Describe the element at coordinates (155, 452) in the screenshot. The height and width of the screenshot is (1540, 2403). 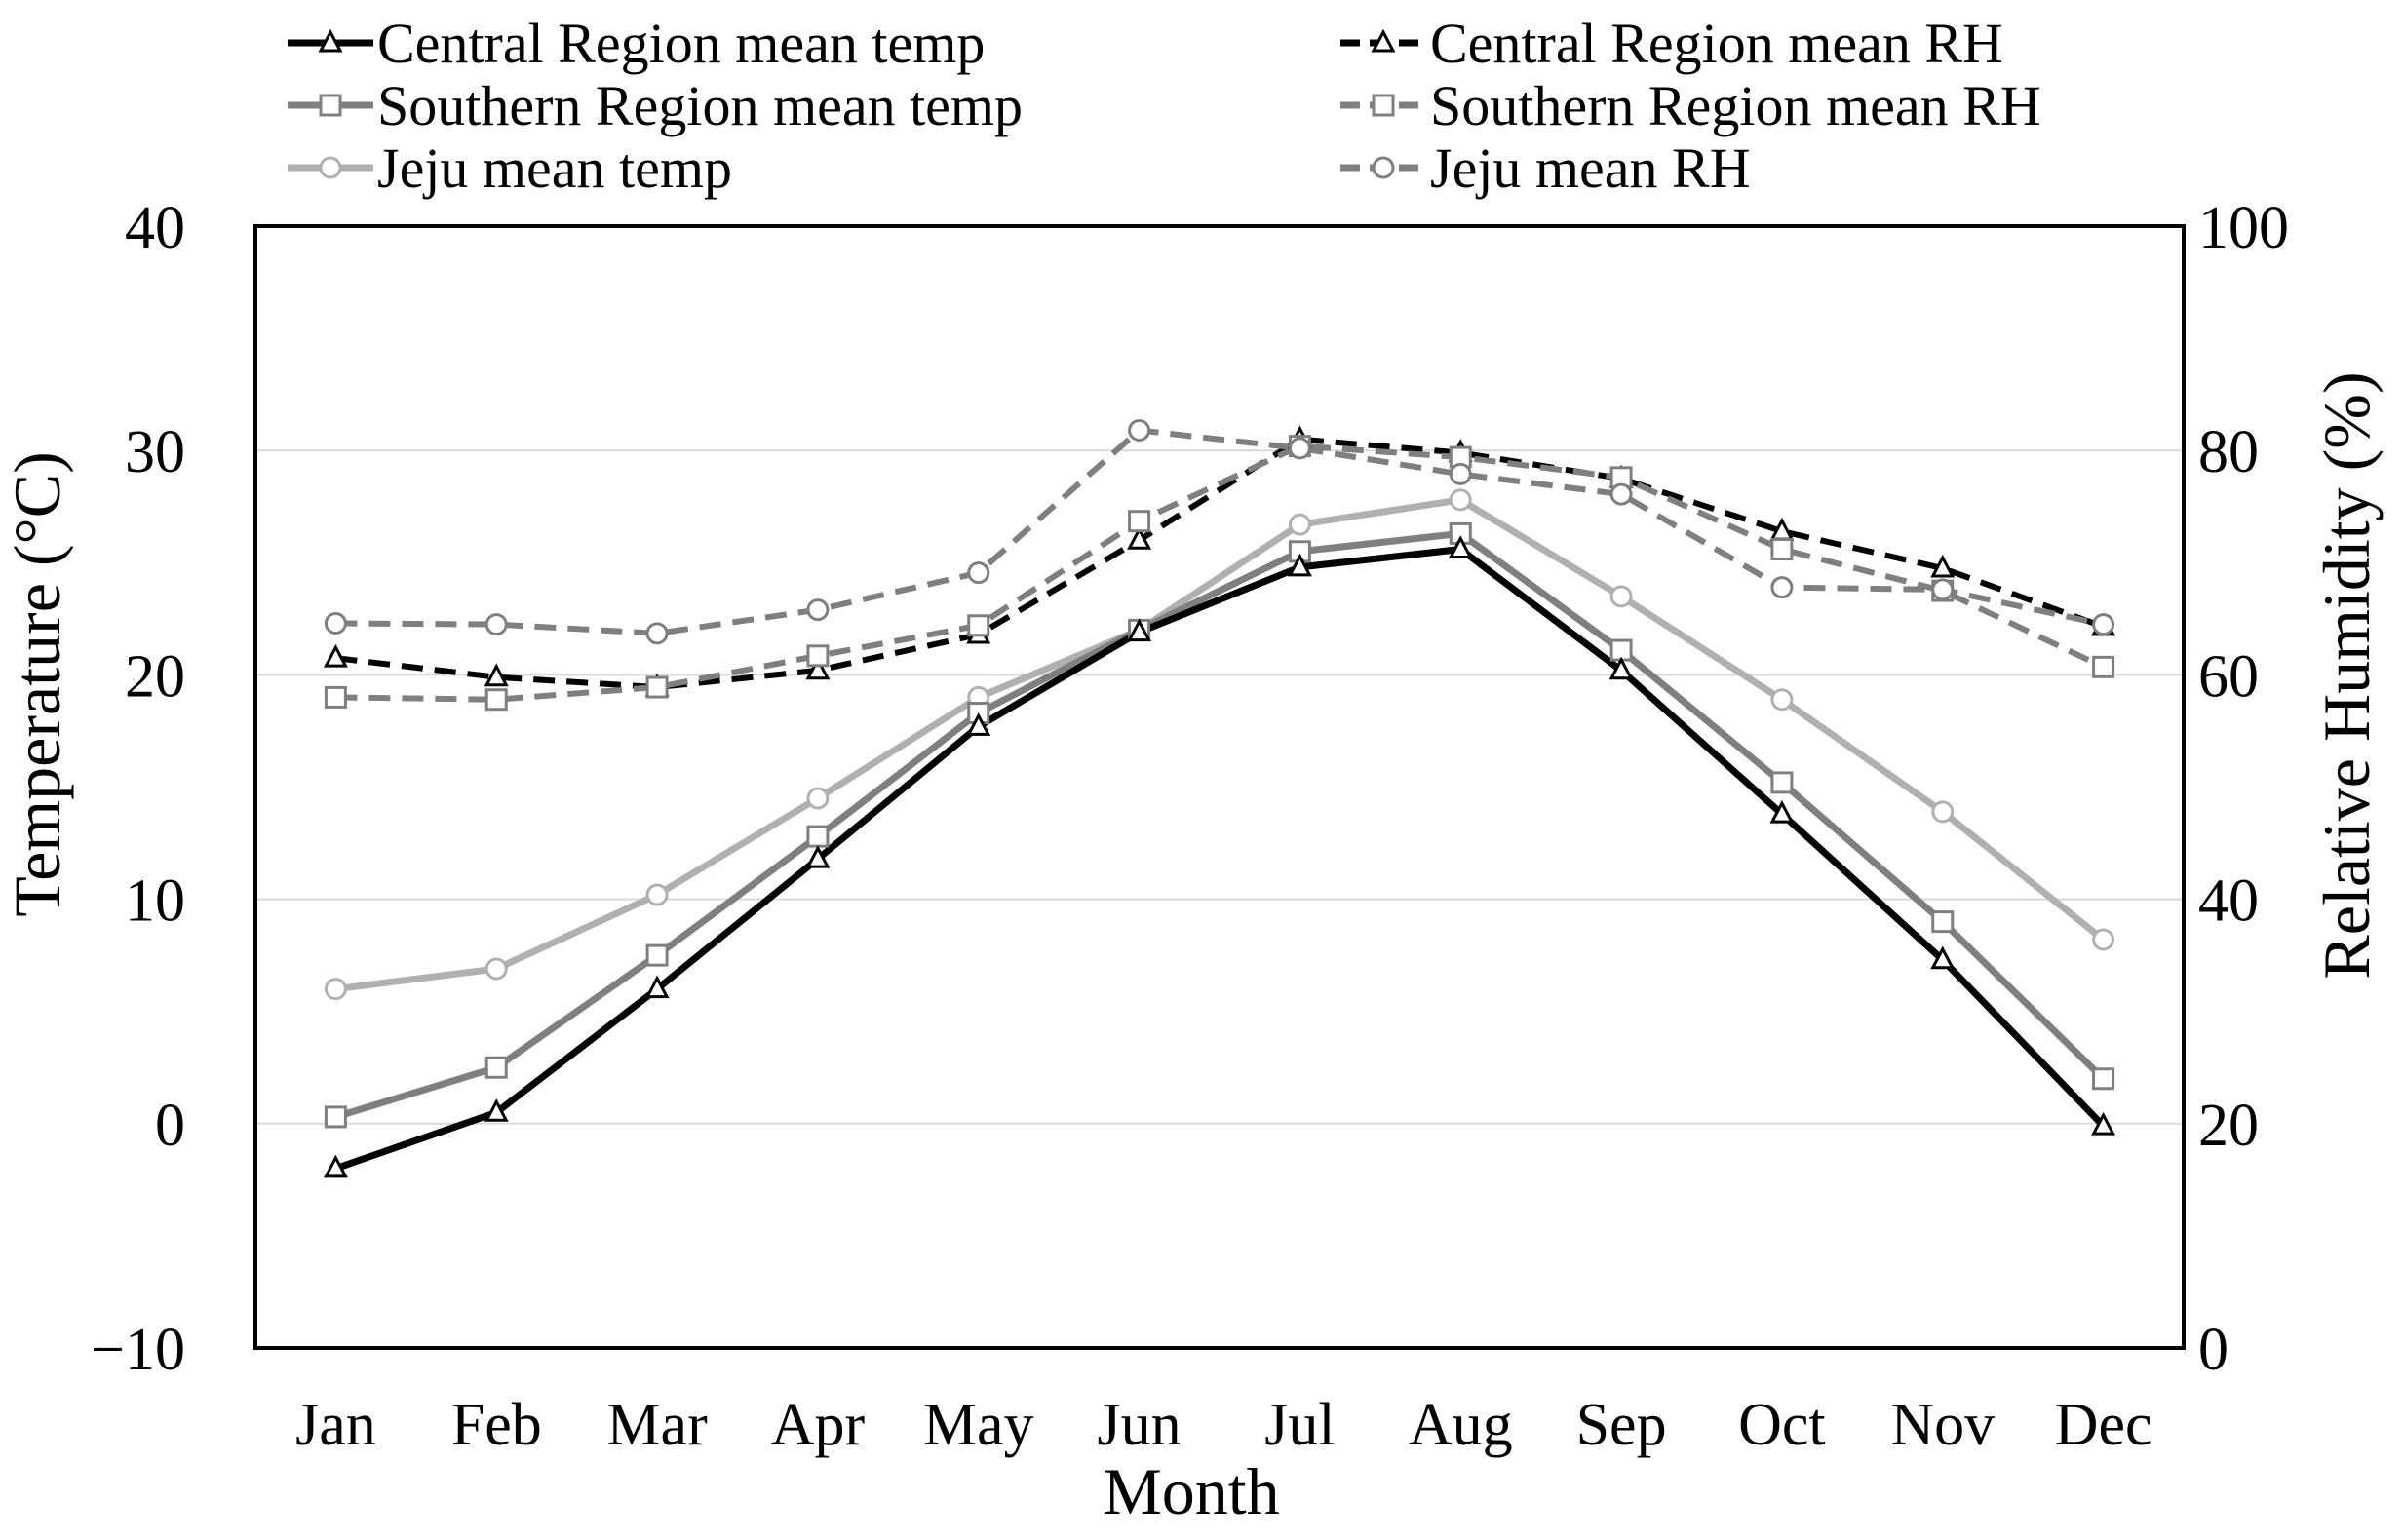
I see `left-tick-label: 30` at that location.